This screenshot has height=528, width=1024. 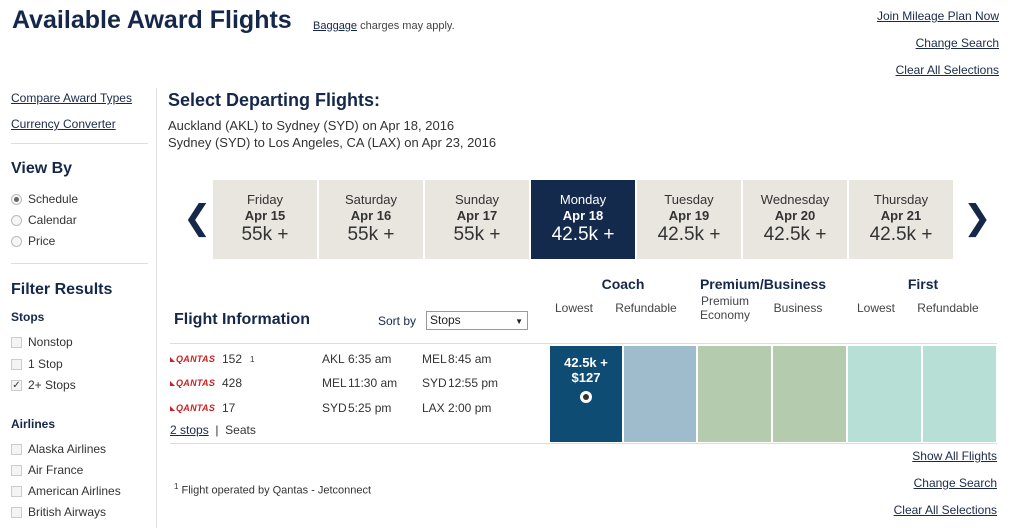 What do you see at coordinates (33, 241) in the screenshot?
I see `view-by-price: Price` at bounding box center [33, 241].